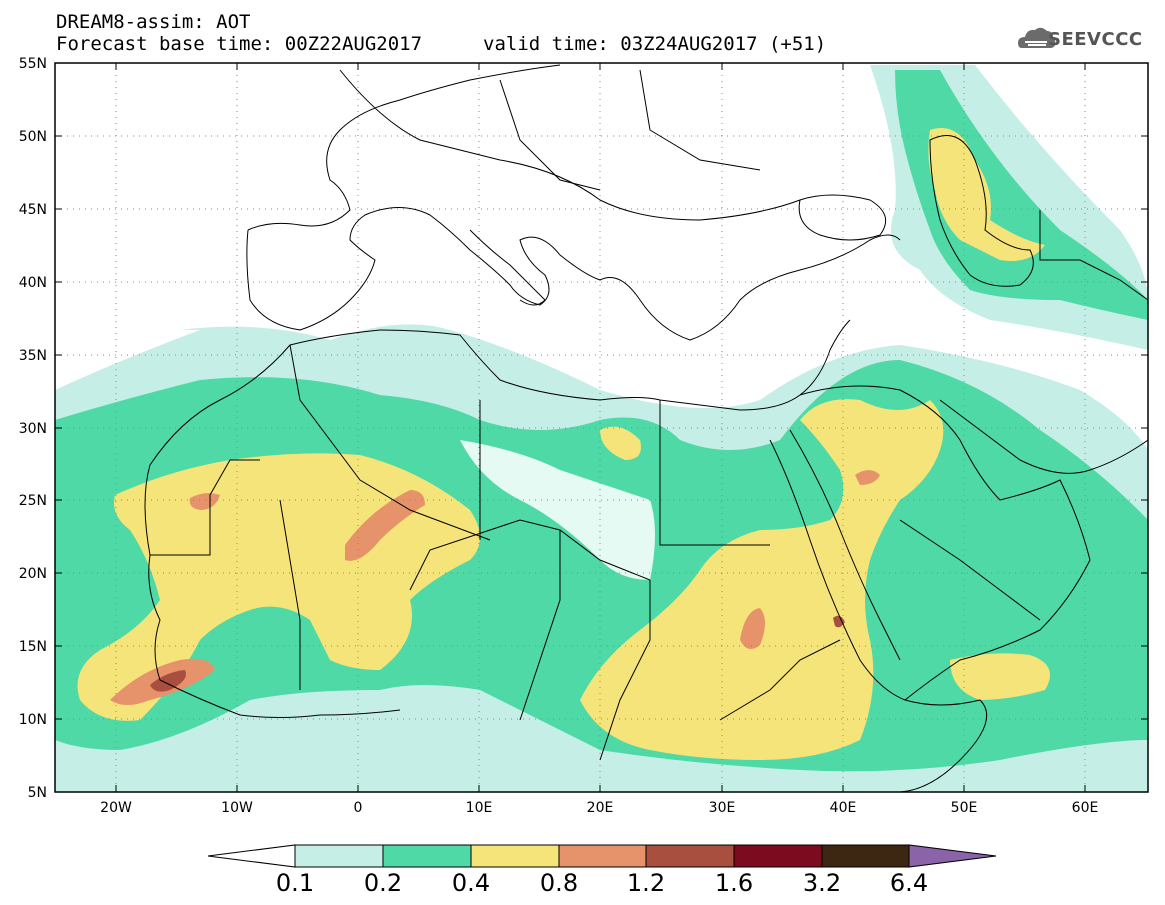 Image resolution: width=1165 pixels, height=905 pixels. Describe the element at coordinates (33, 64) in the screenshot. I see `lat-label: 55N` at that location.